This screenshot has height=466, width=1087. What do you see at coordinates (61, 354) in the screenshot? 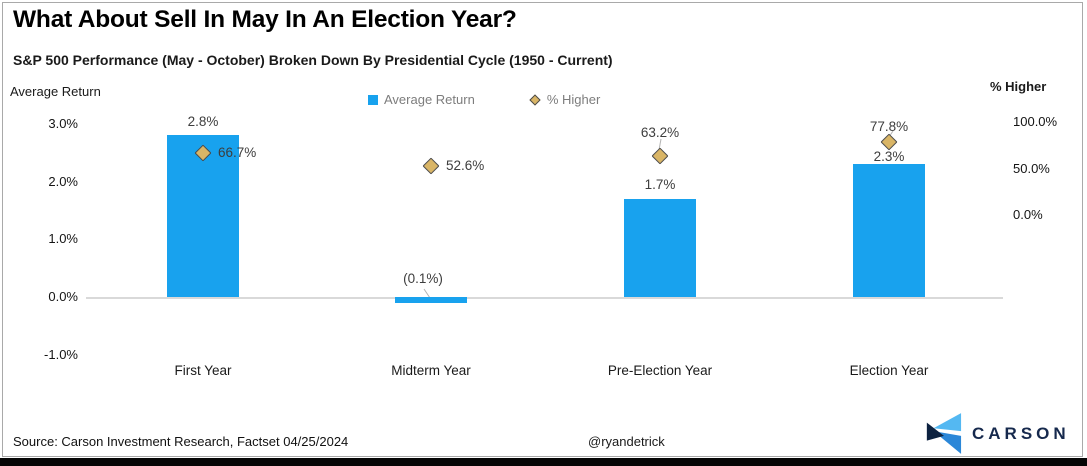
I see `left-axis-tick-label: -1.0%` at bounding box center [61, 354].